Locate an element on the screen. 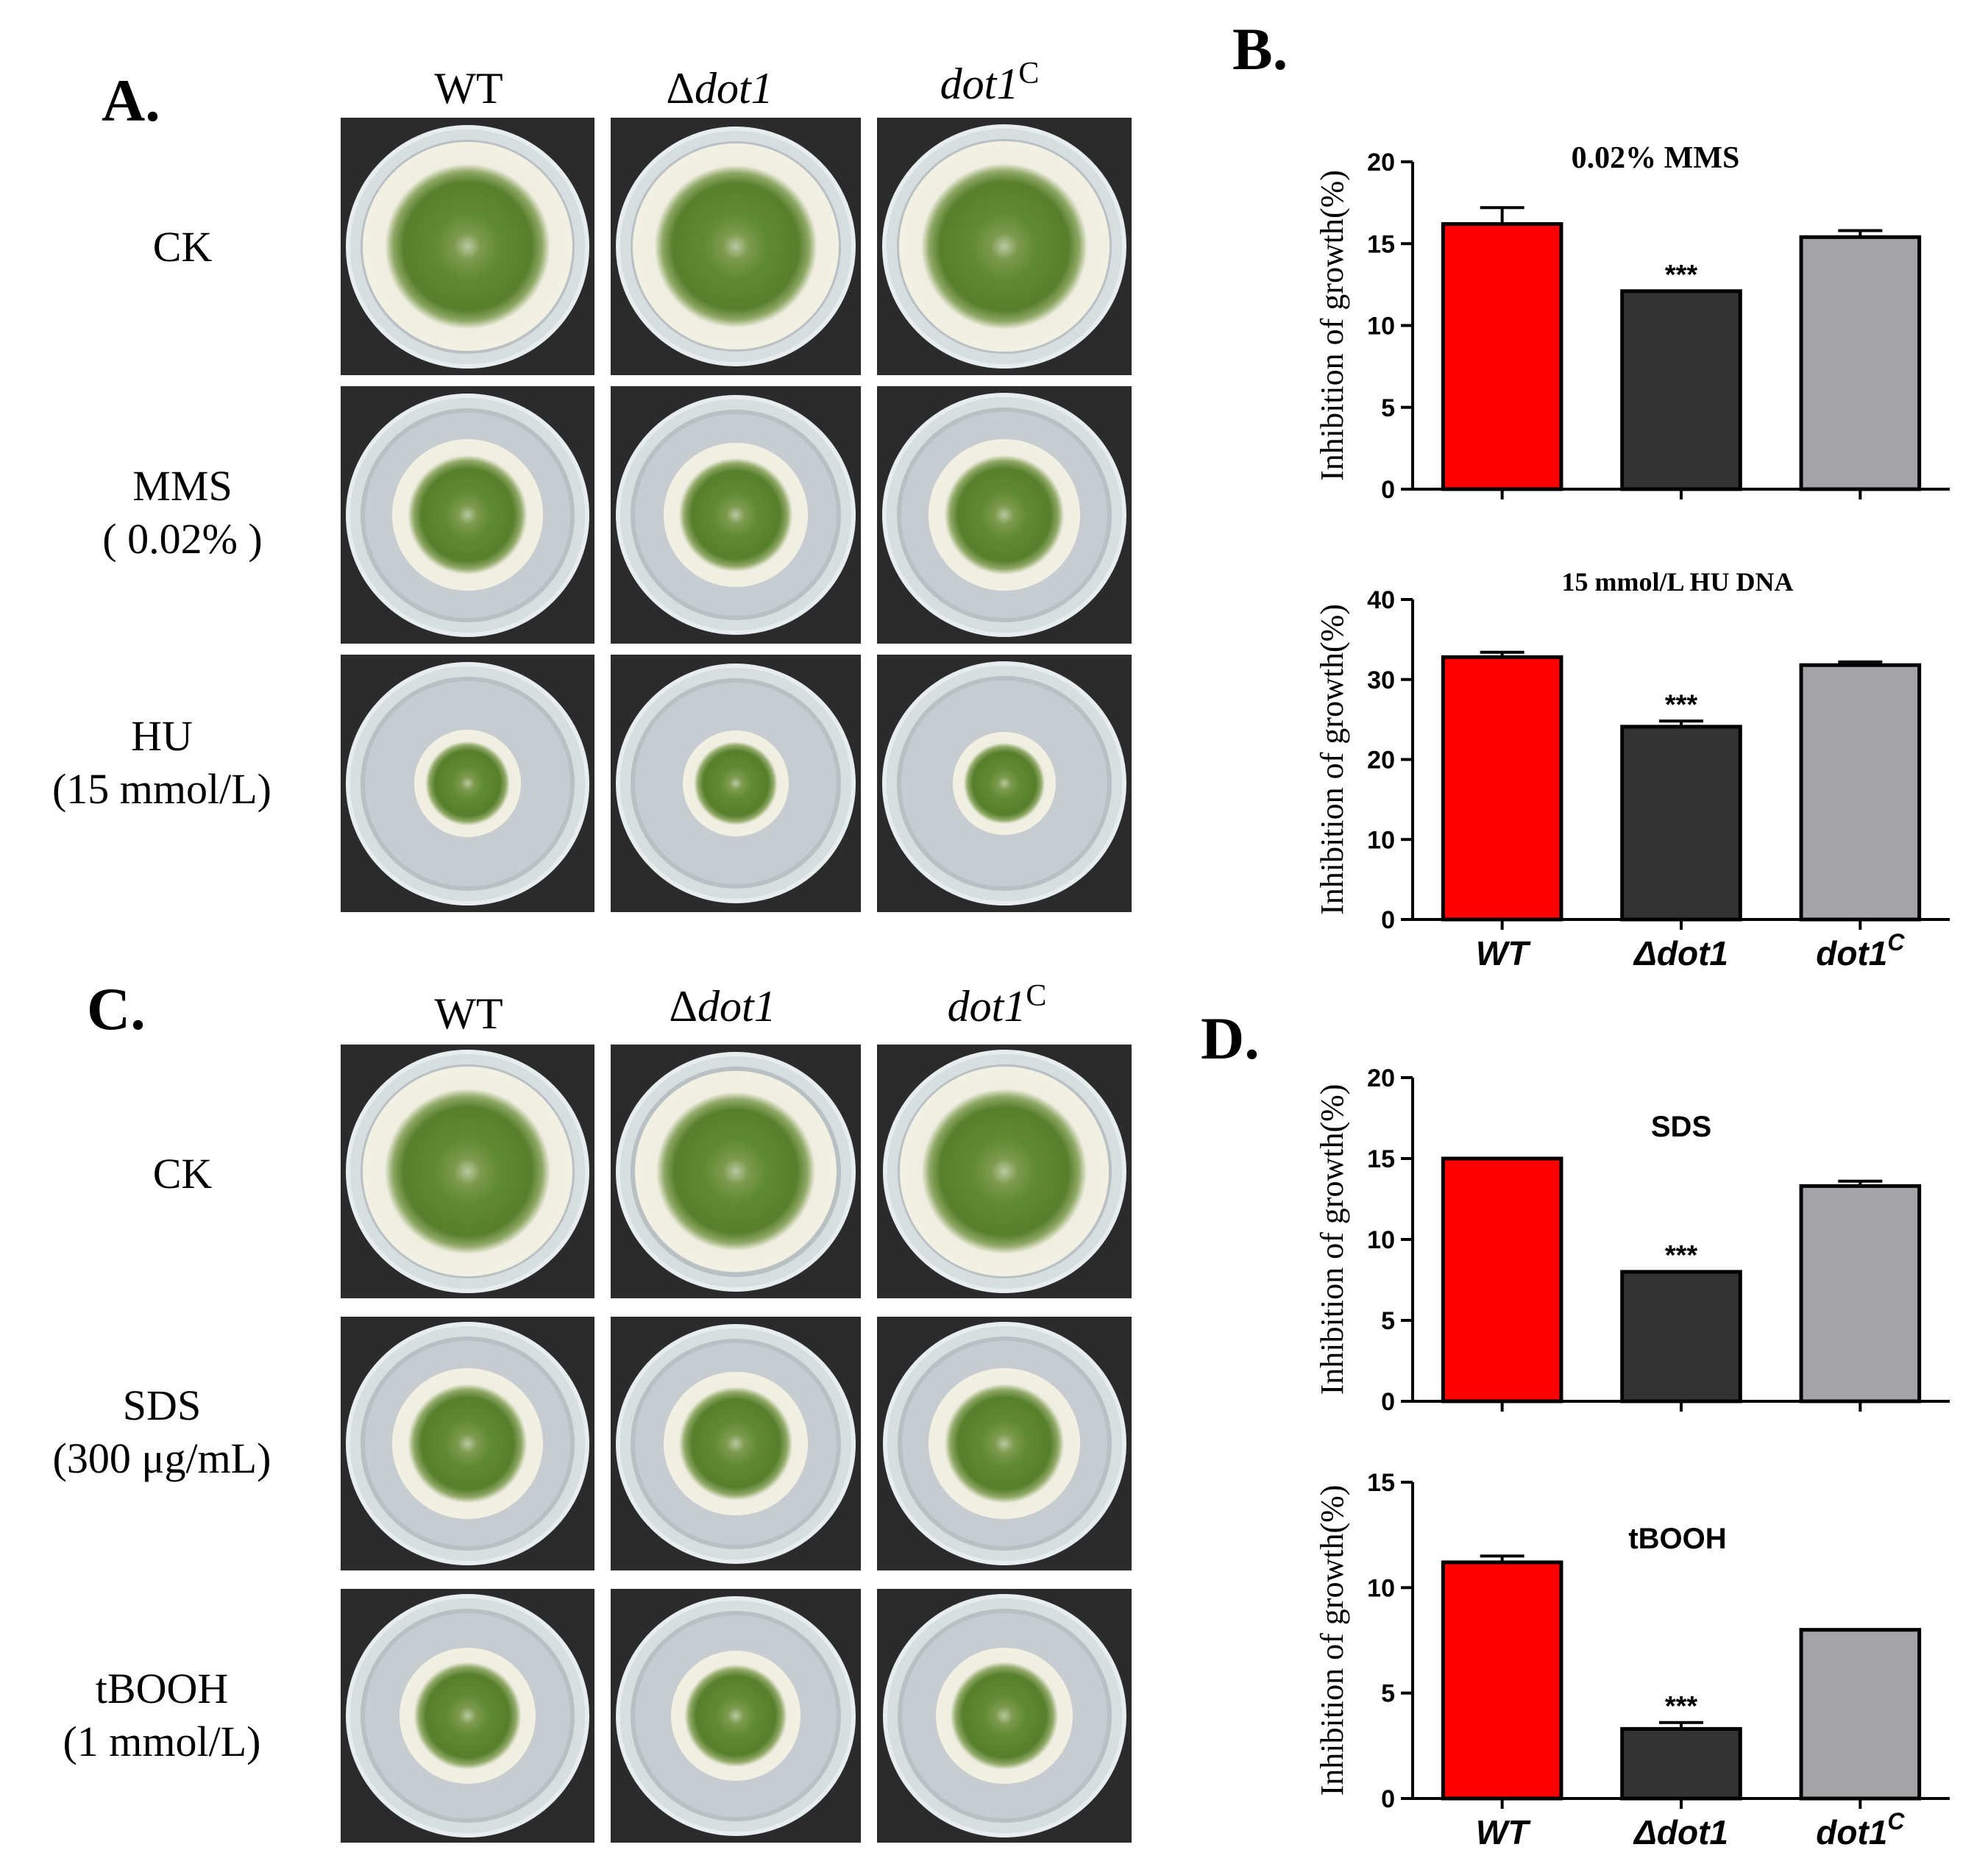  panel-letter-c: C. is located at coordinates (116, 1008).